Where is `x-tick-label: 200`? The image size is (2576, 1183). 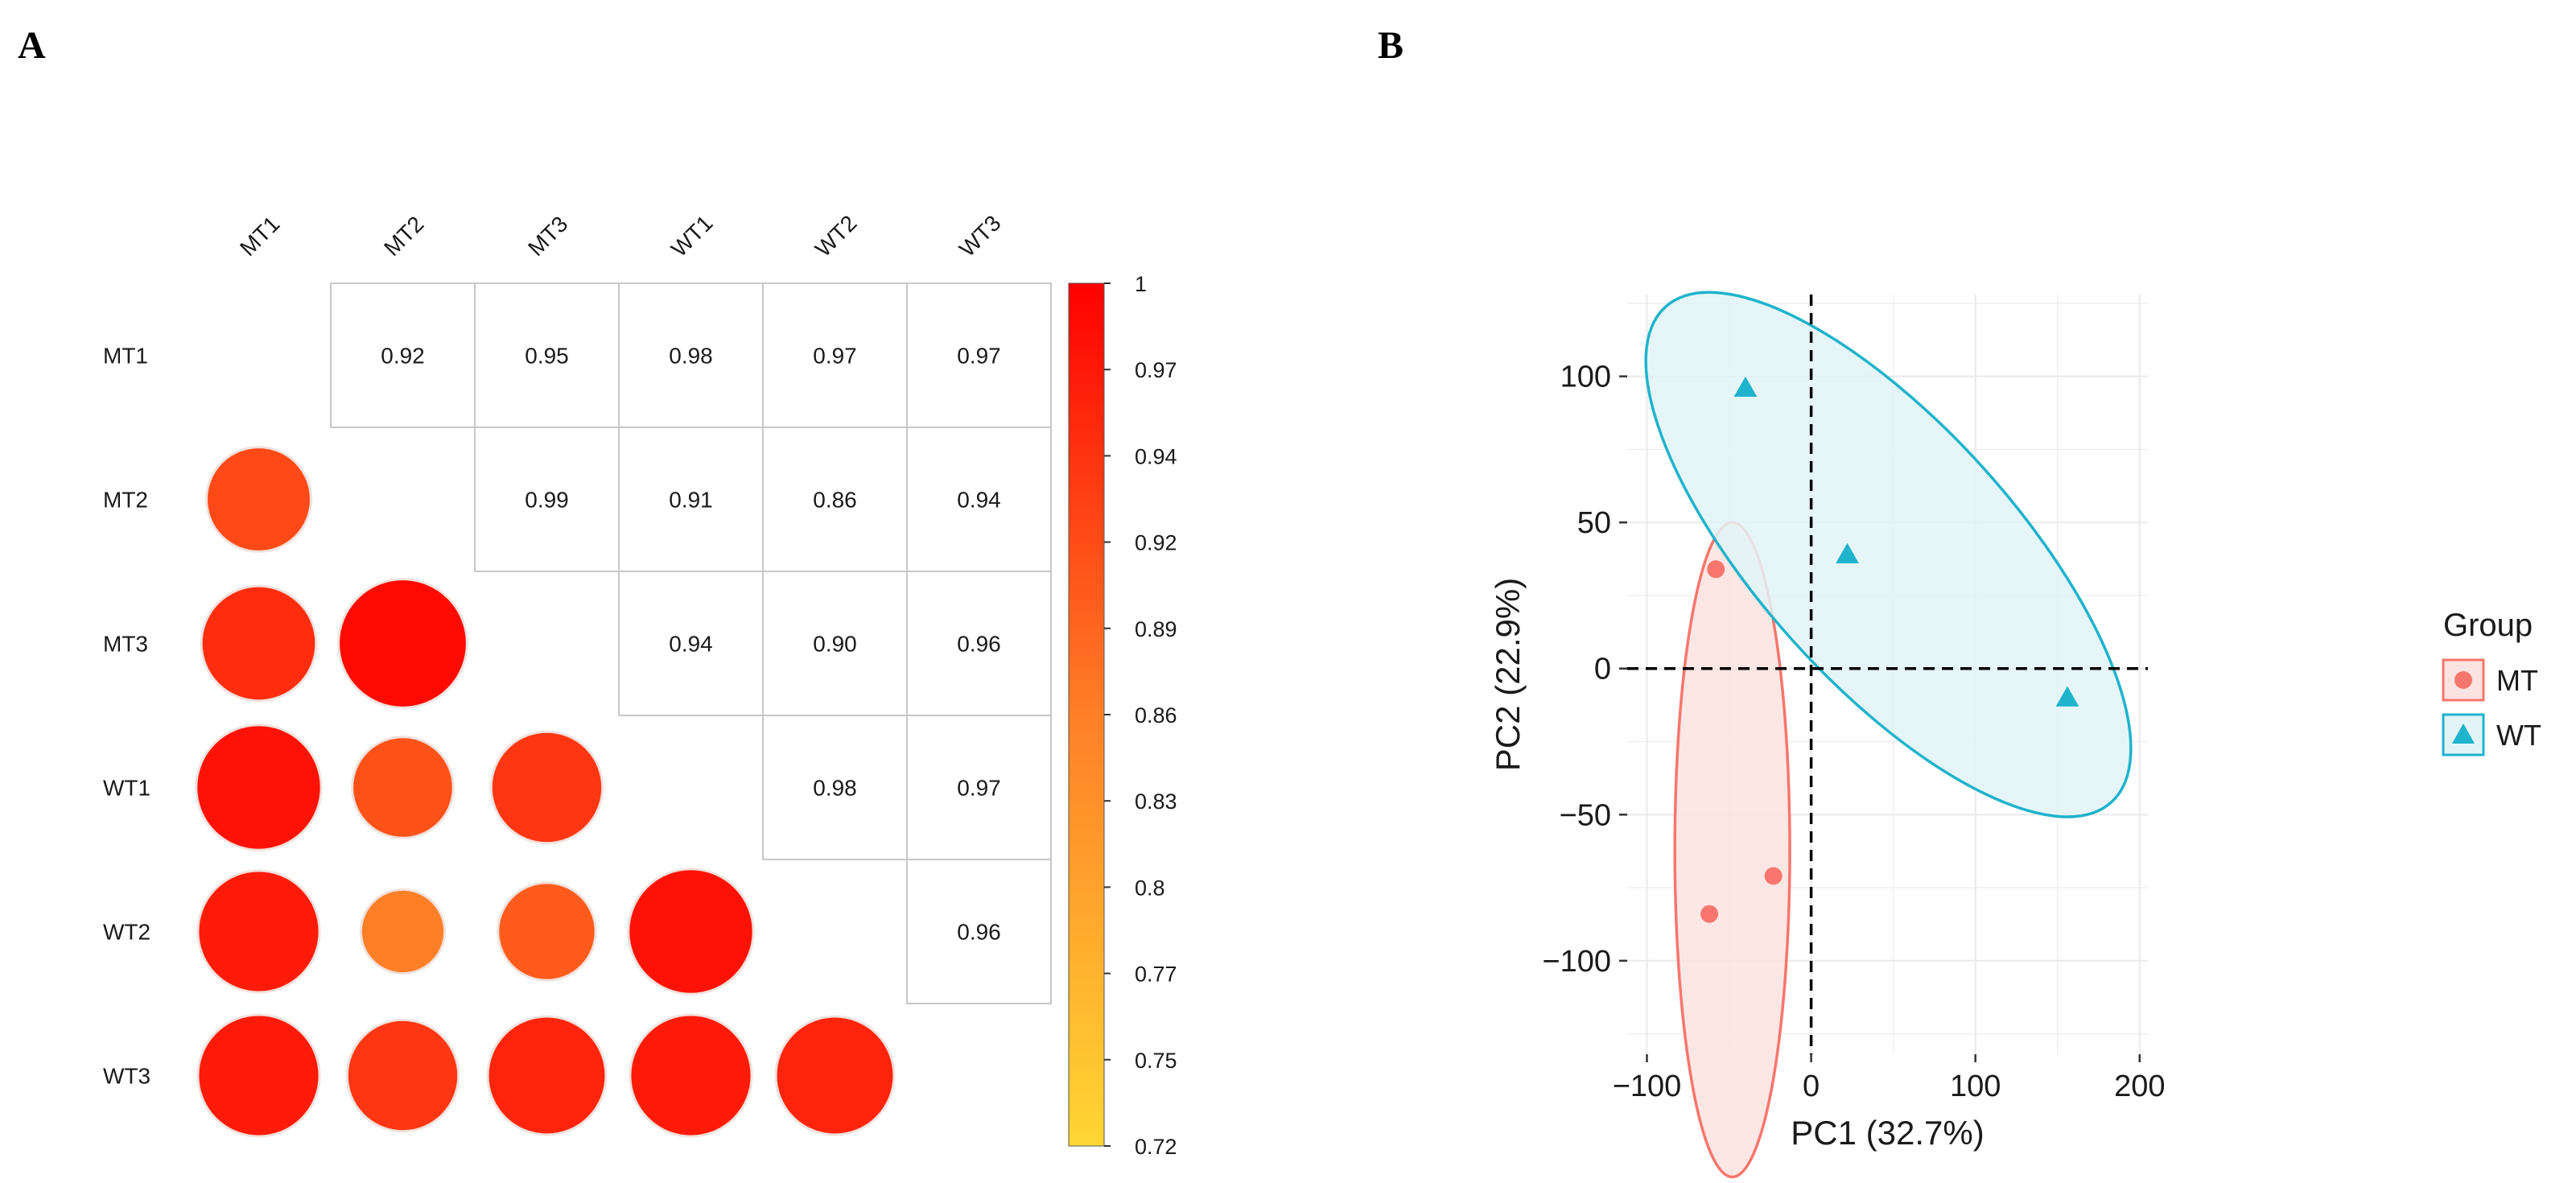 x-tick-label: 200 is located at coordinates (2139, 1086).